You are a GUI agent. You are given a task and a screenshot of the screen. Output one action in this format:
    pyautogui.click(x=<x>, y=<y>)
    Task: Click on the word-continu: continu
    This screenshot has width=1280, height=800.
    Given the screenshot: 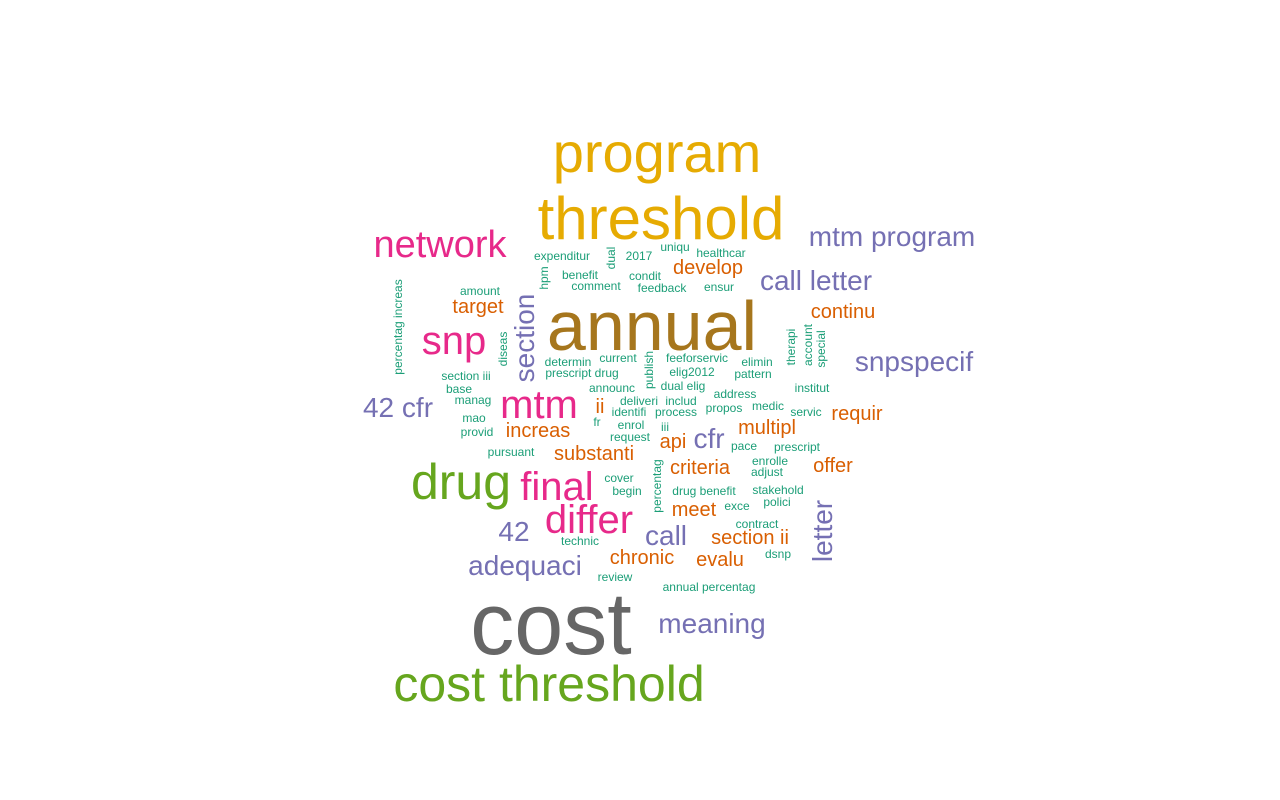 What is the action you would take?
    pyautogui.click(x=843, y=312)
    